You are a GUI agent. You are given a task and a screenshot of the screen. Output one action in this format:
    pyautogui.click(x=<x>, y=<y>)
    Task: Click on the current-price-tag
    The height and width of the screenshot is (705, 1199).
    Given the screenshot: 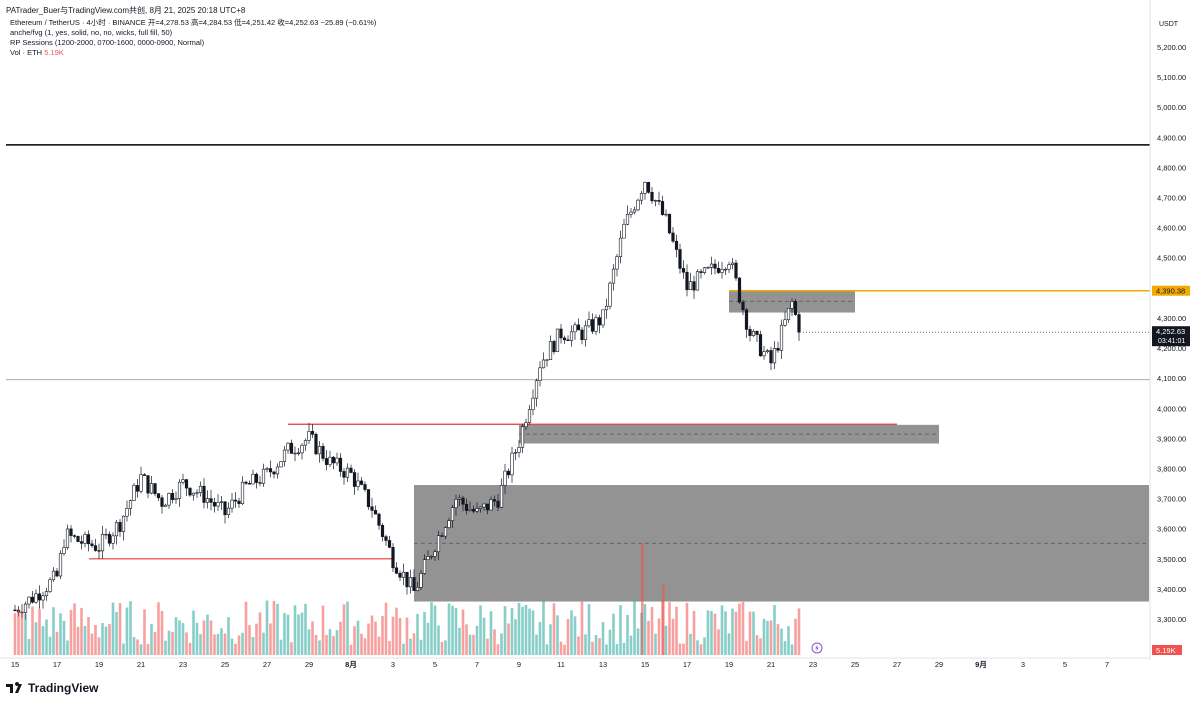 What is the action you would take?
    pyautogui.click(x=1171, y=336)
    